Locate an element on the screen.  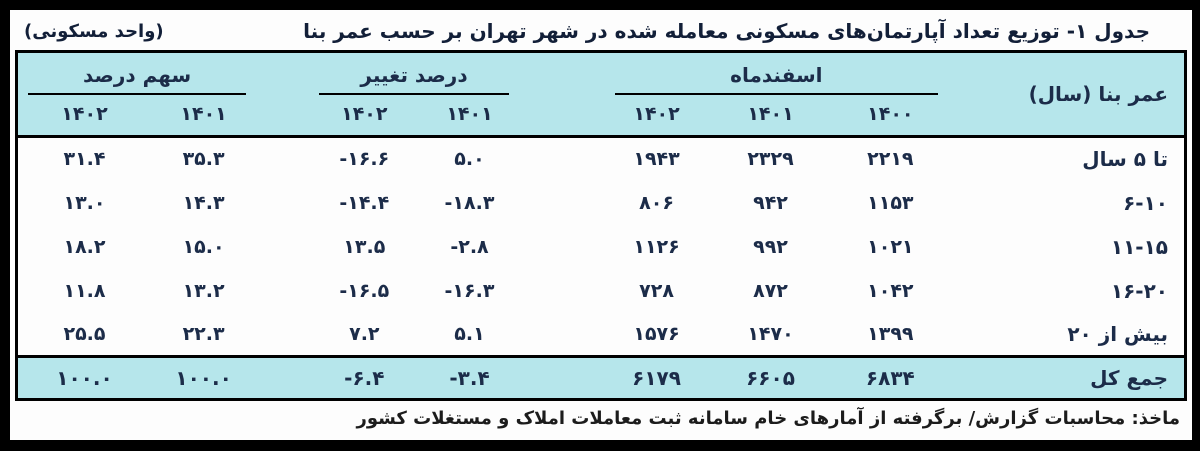
cell-value: ۷۲۸ is located at coordinates (656, 290).